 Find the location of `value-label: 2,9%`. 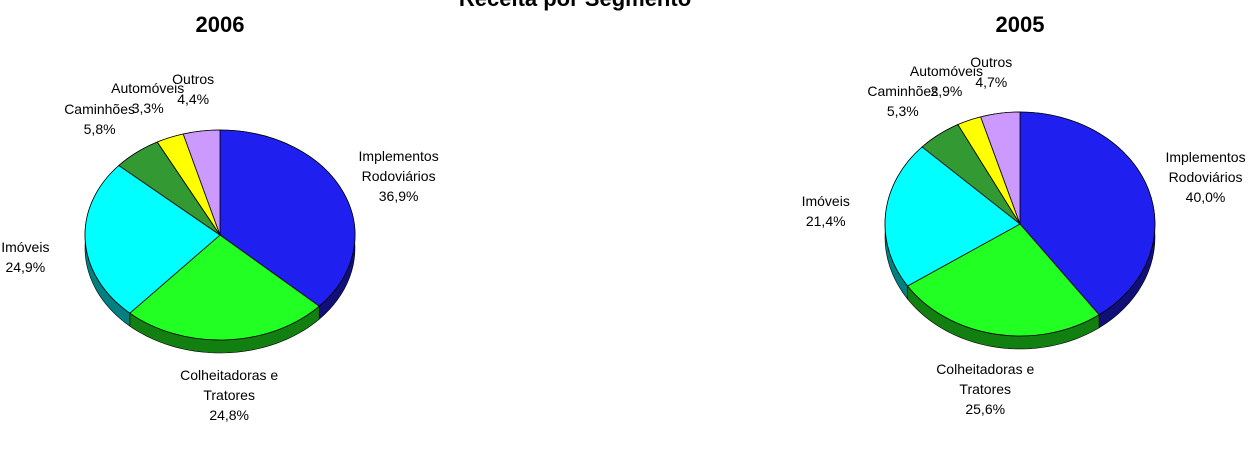

value-label: 2,9% is located at coordinates (946, 91).